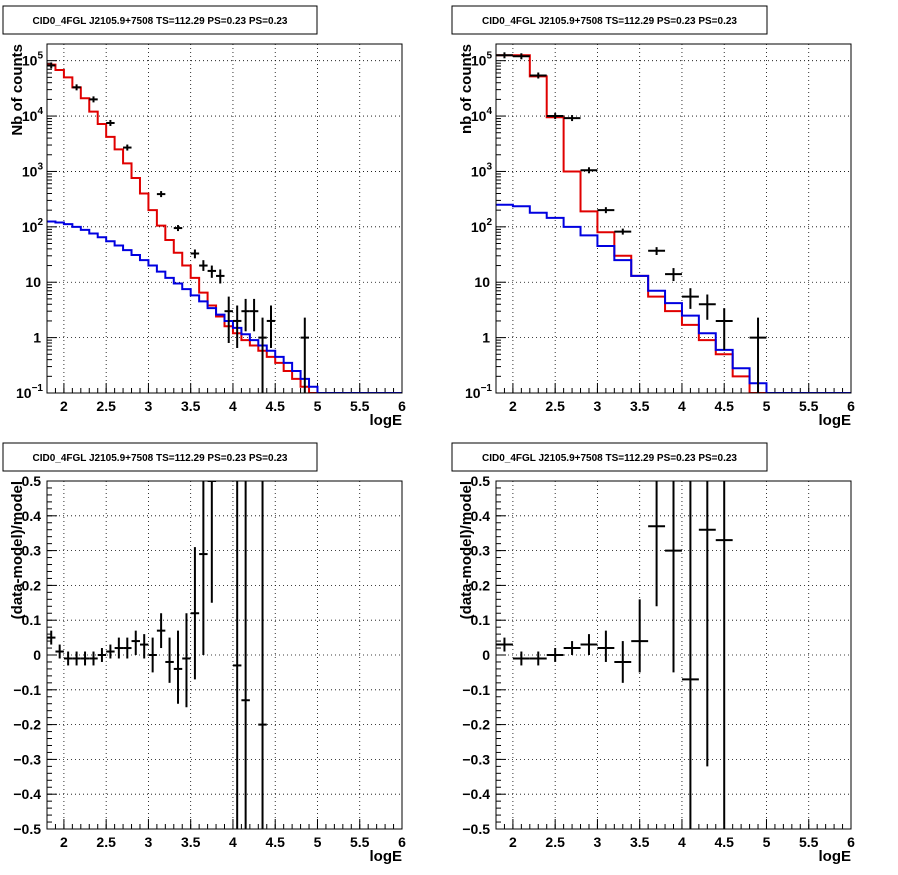  I want to click on y-tick-label: 0.3, so click(481, 551).